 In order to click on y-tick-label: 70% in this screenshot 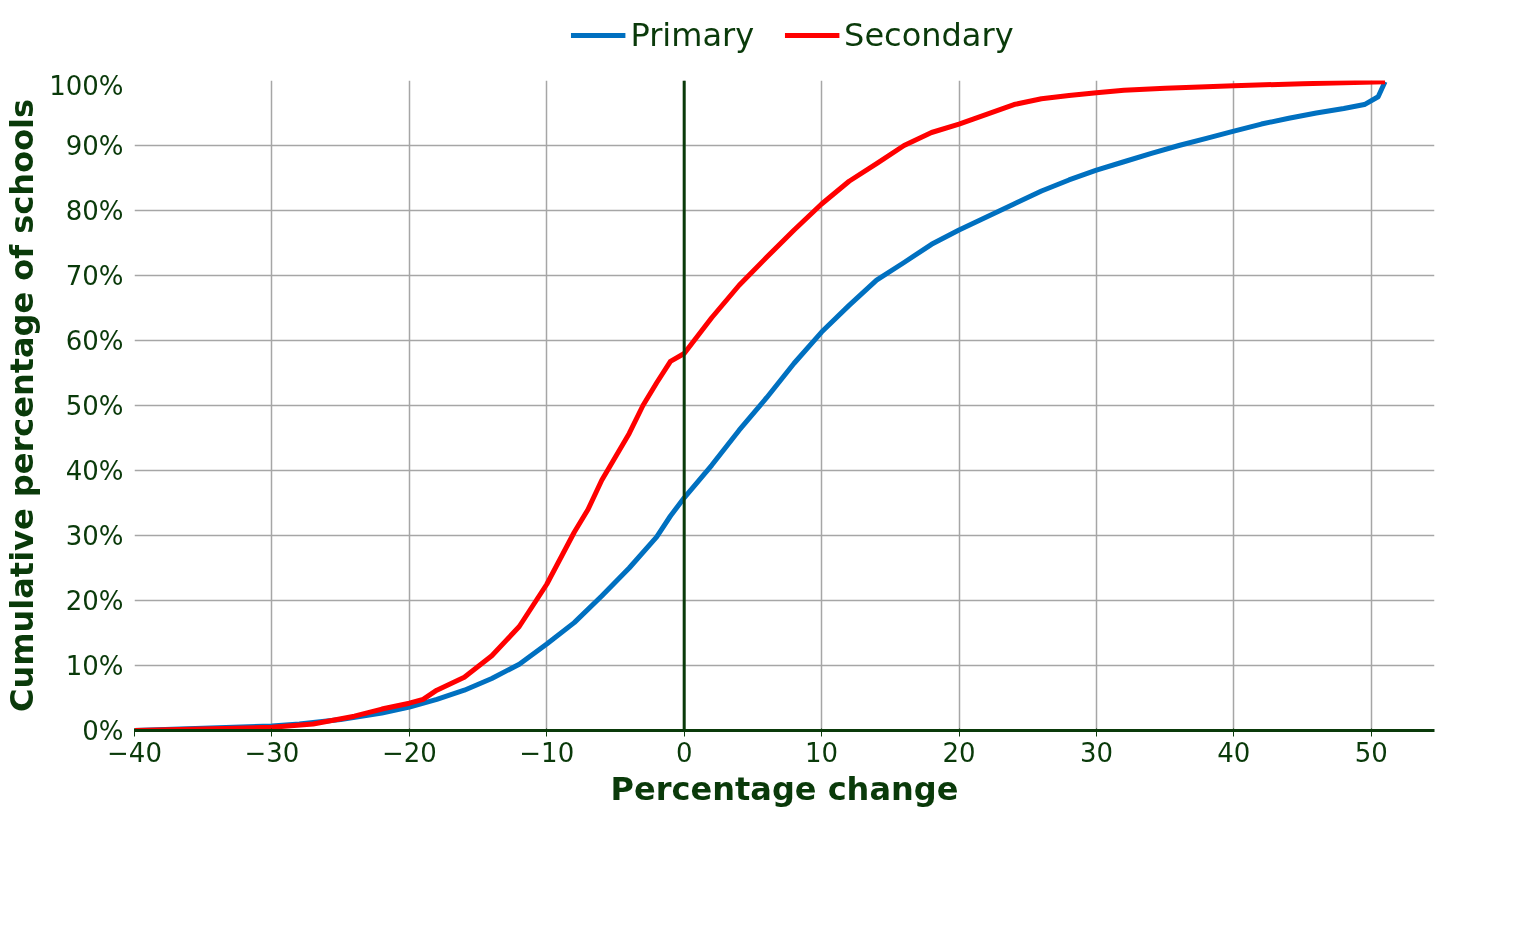, I will do `click(94, 275)`.